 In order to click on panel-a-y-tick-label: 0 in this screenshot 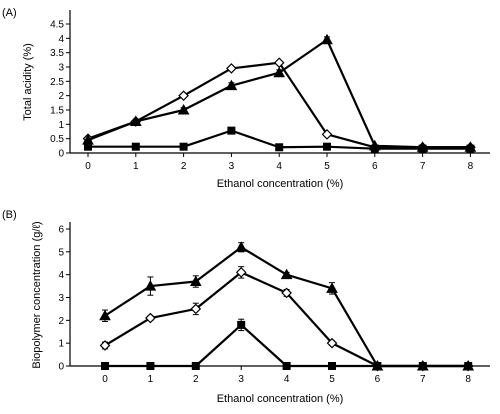, I will do `click(61, 154)`.